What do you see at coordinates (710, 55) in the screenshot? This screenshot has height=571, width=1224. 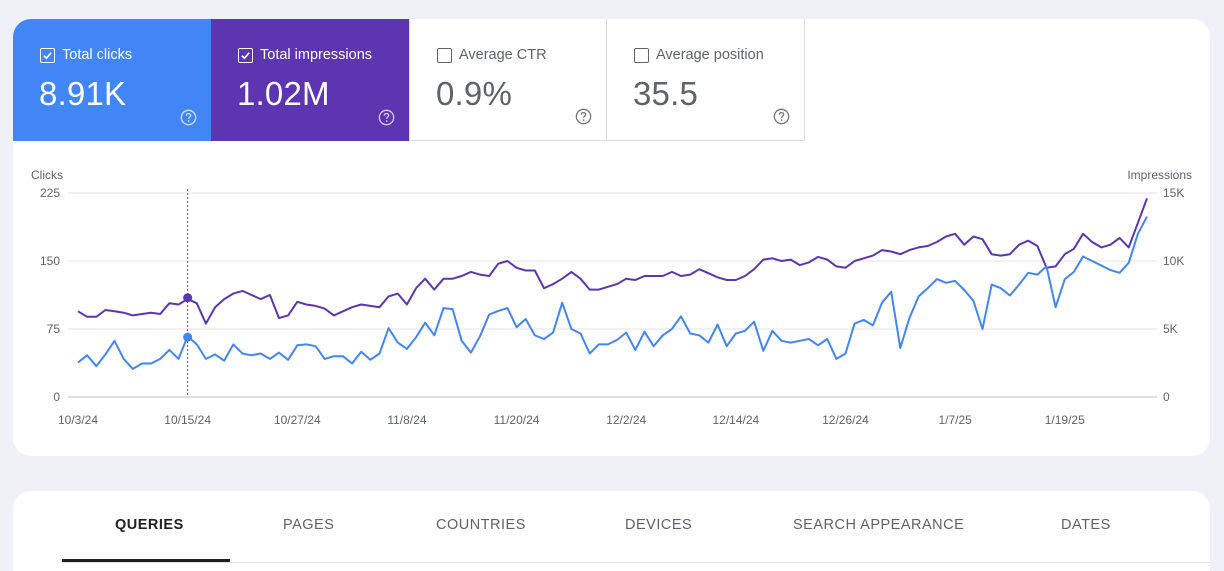 I see `metric-label: Average position` at bounding box center [710, 55].